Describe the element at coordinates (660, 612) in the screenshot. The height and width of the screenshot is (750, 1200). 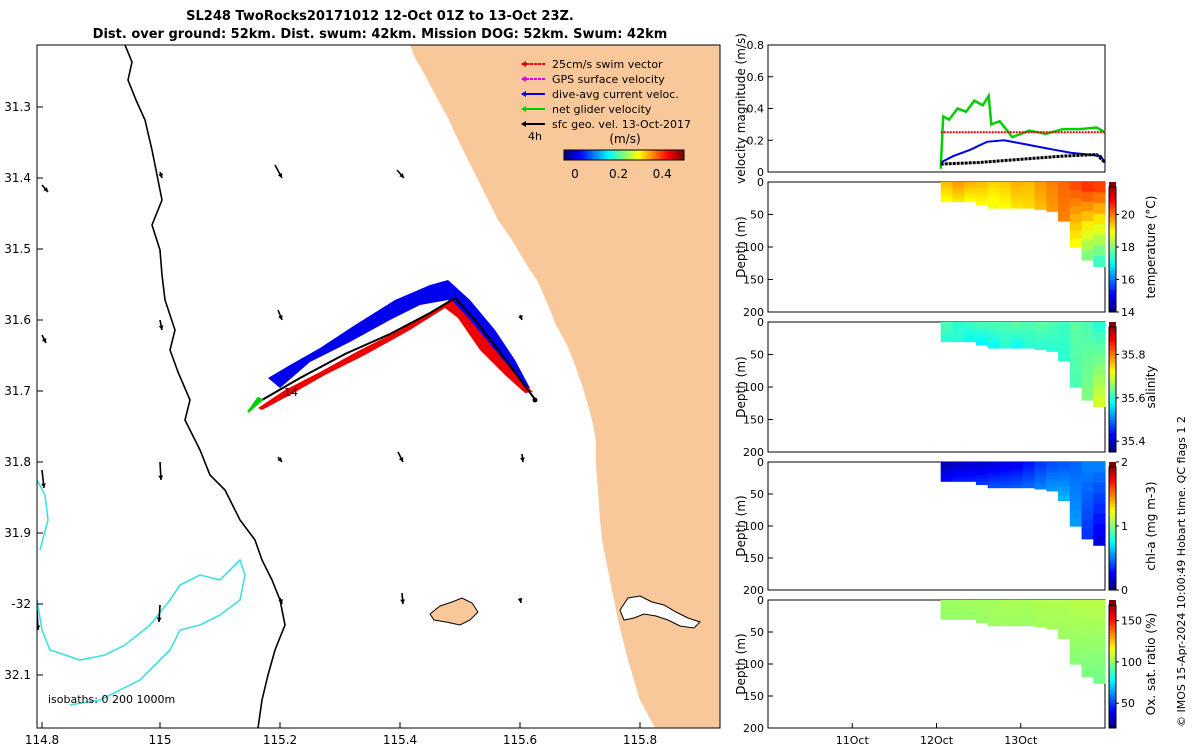
I see `estuary` at that location.